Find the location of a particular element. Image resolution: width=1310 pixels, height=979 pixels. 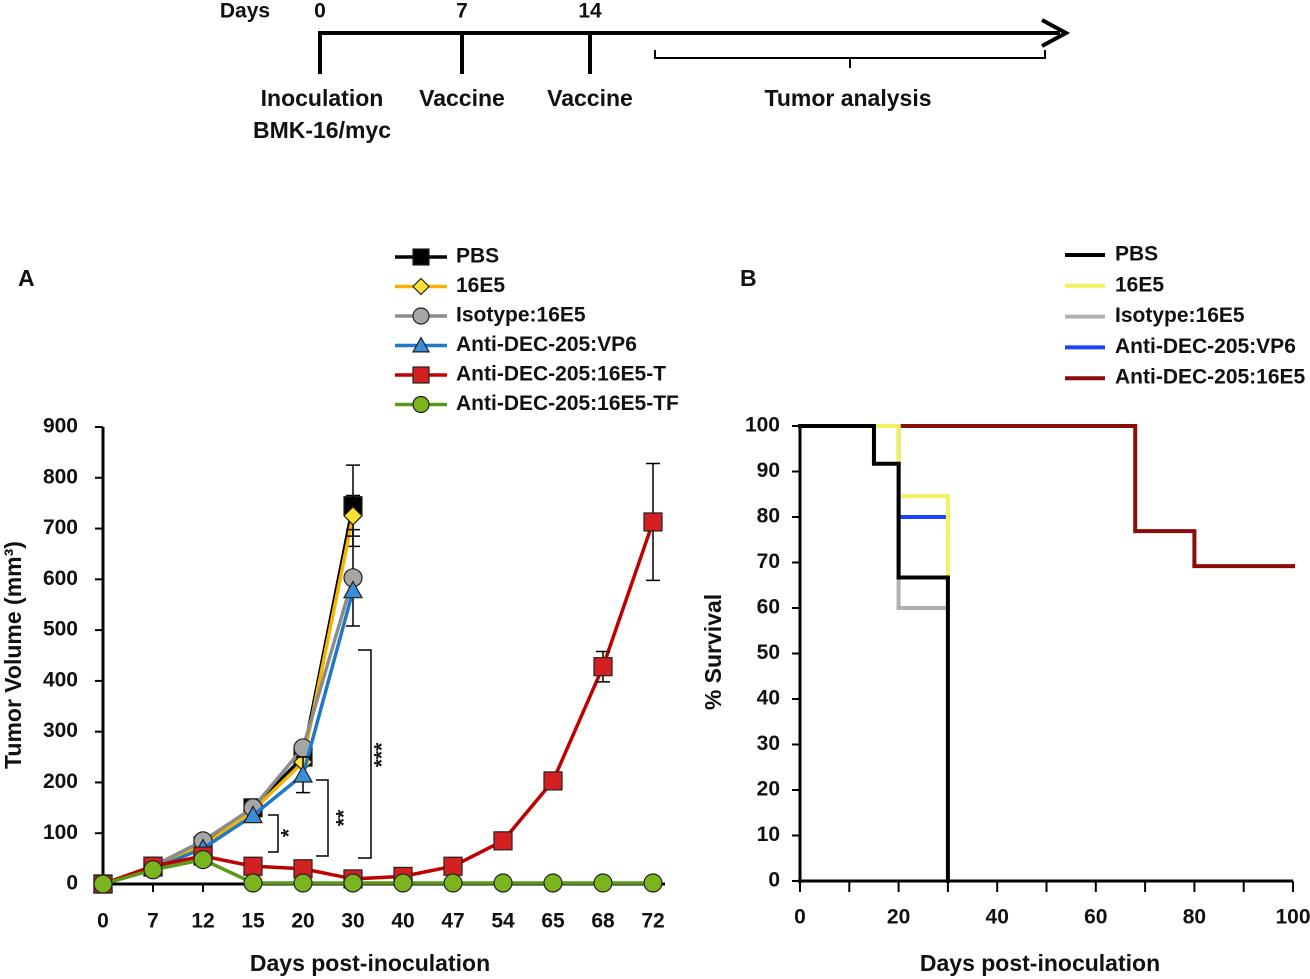

y-tick-label: 80 is located at coordinates (768, 516).